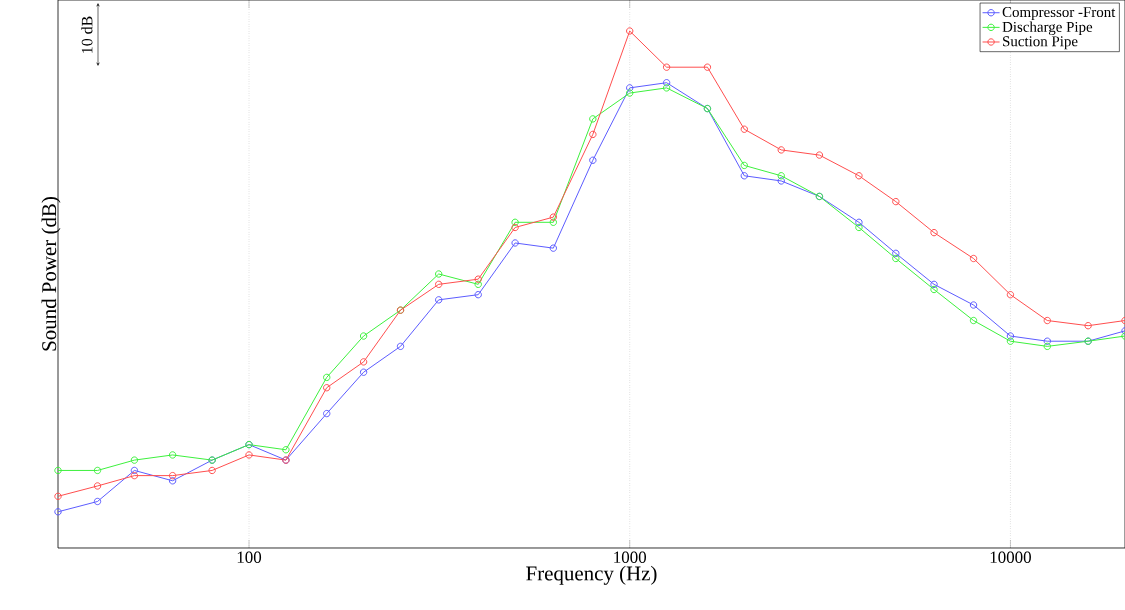  Describe the element at coordinates (1040, 43) in the screenshot. I see `legend-label: Suction Pipe` at that location.